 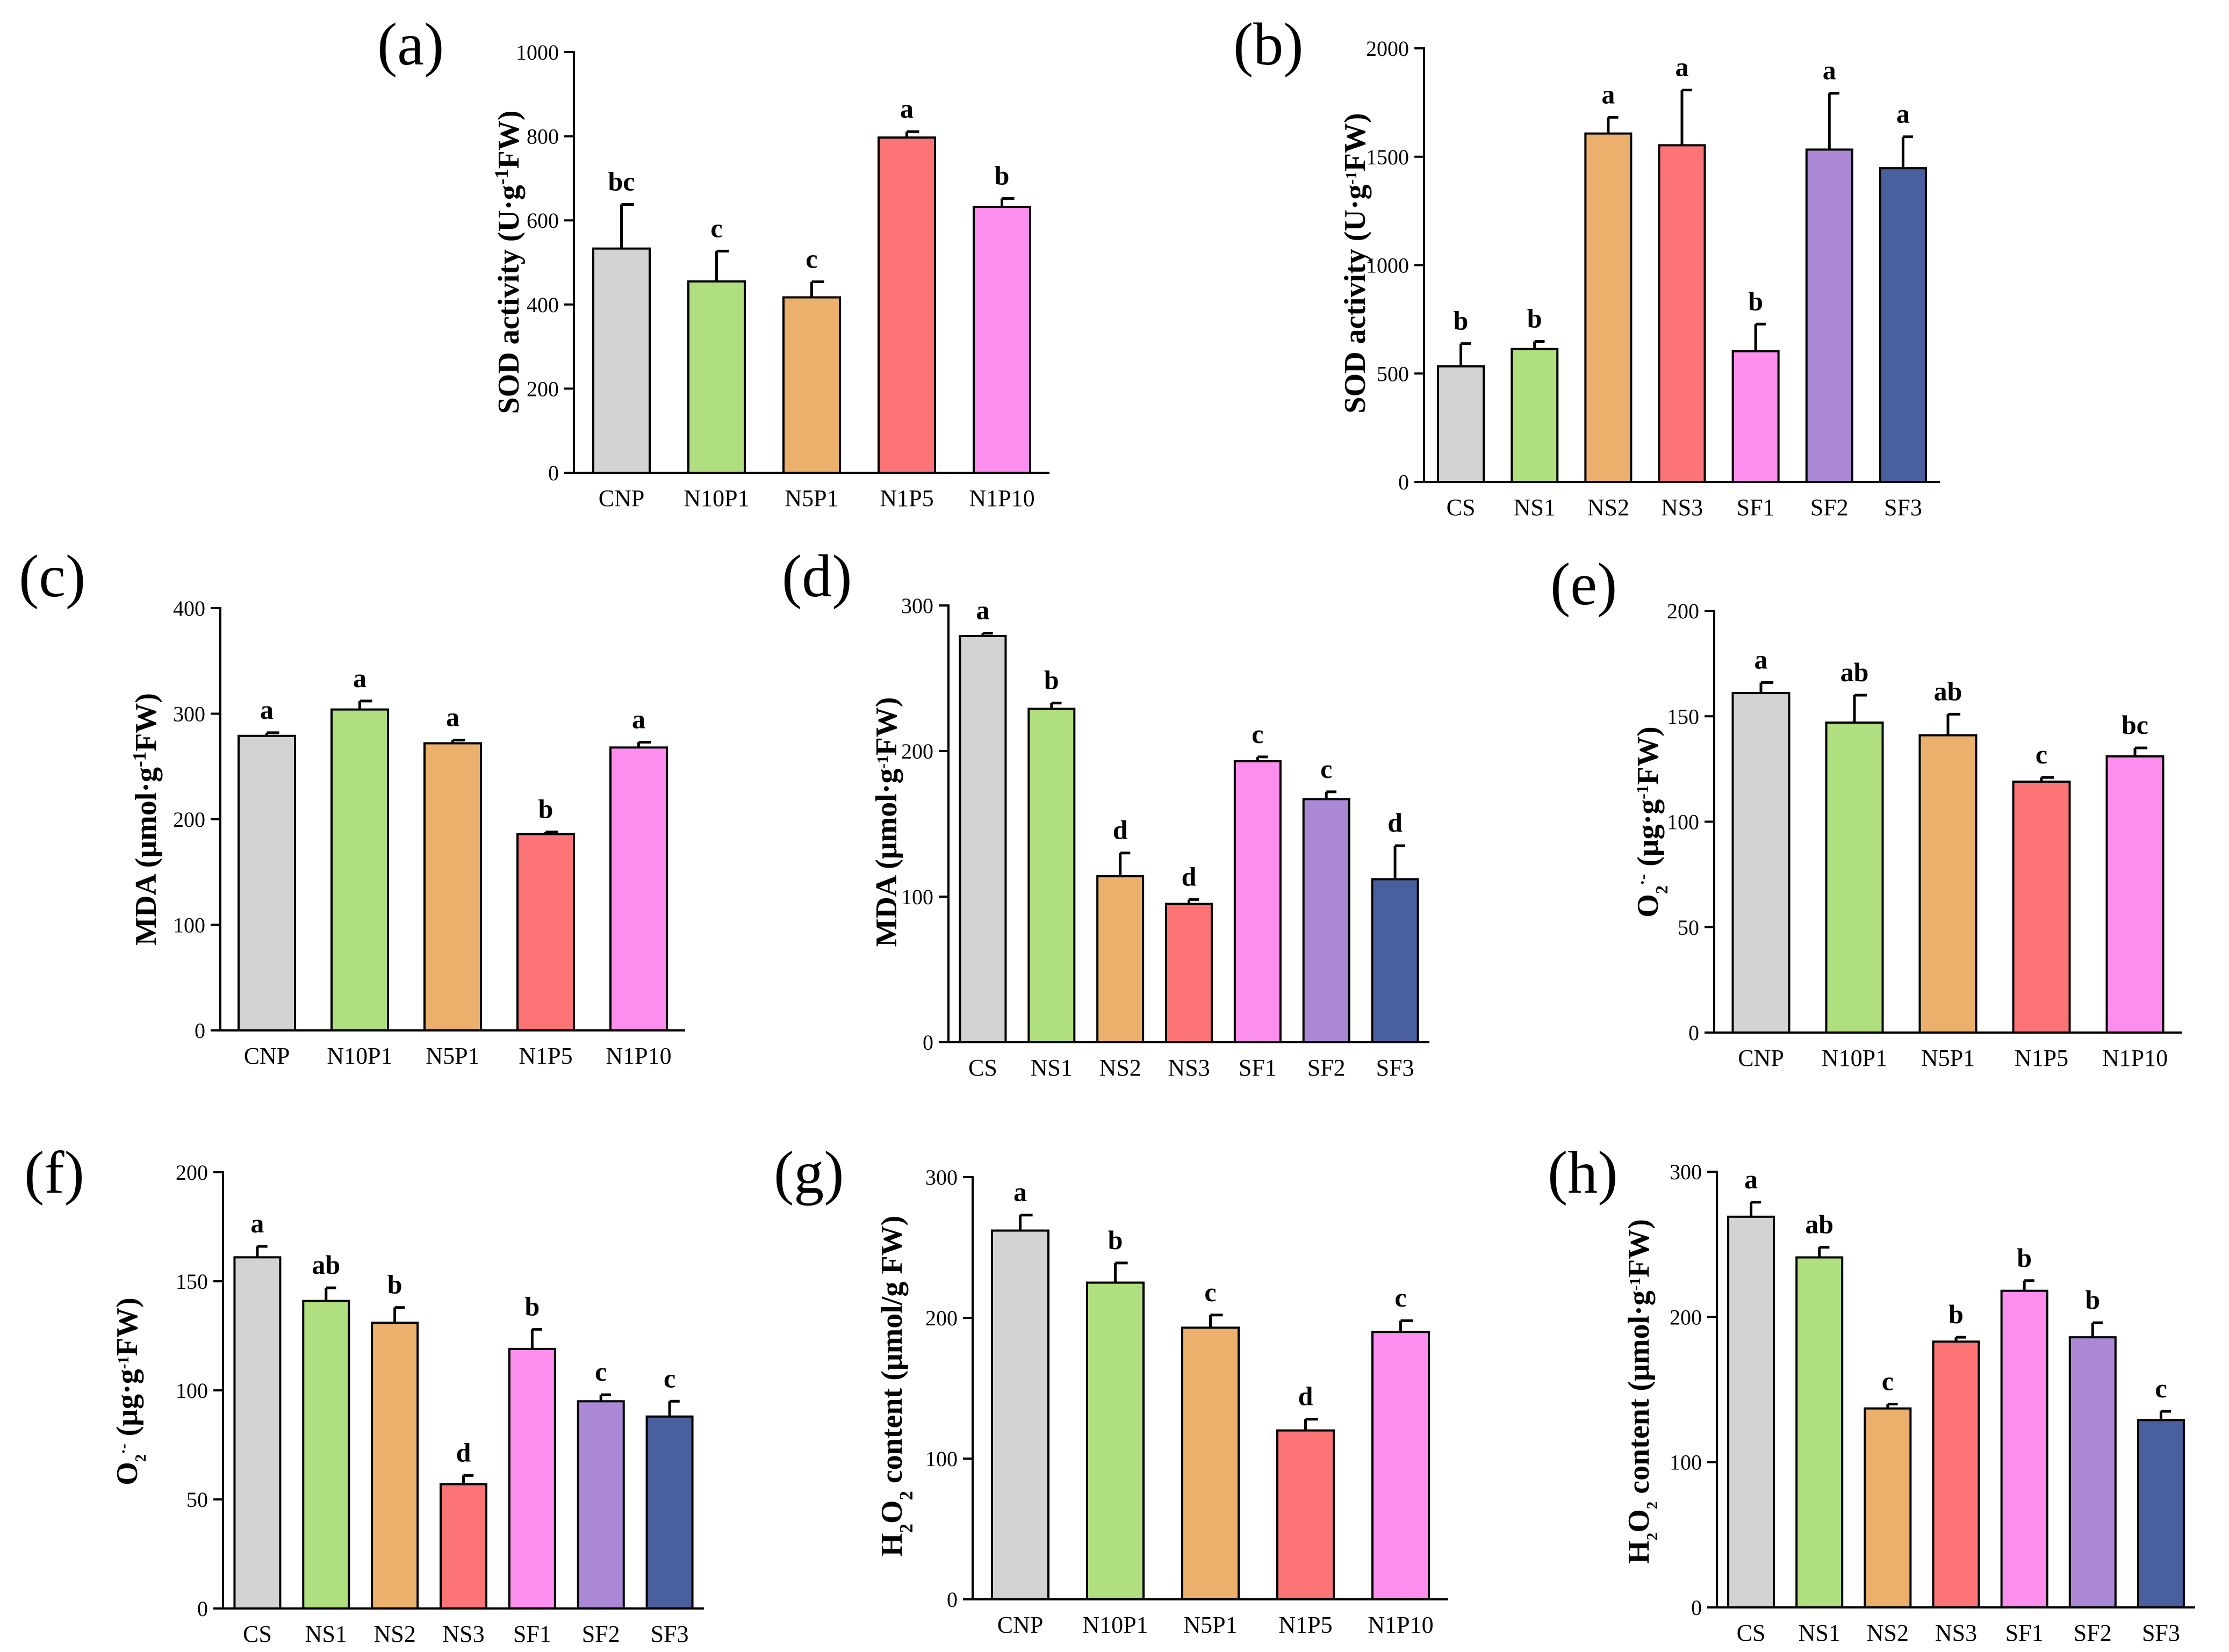 I want to click on y-tick-label-c: 400, so click(x=189, y=609).